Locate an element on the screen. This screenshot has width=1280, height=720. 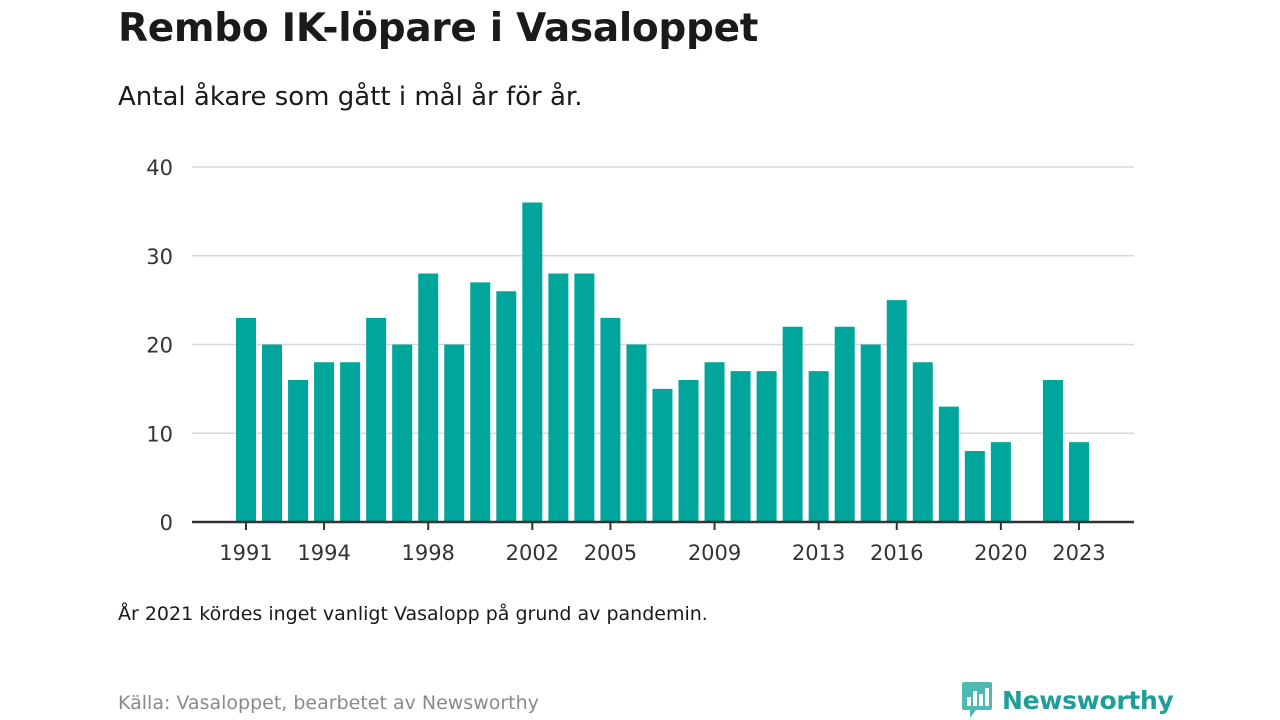
x-tick-label: 2005 is located at coordinates (610, 553).